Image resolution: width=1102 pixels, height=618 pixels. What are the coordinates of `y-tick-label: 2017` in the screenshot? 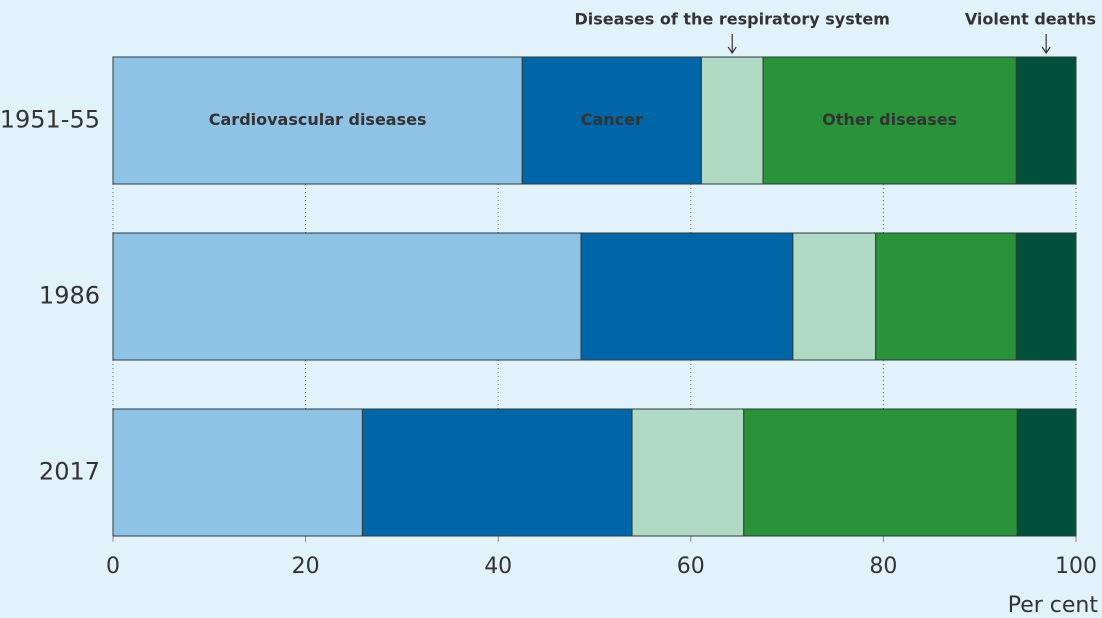 It's located at (69, 472).